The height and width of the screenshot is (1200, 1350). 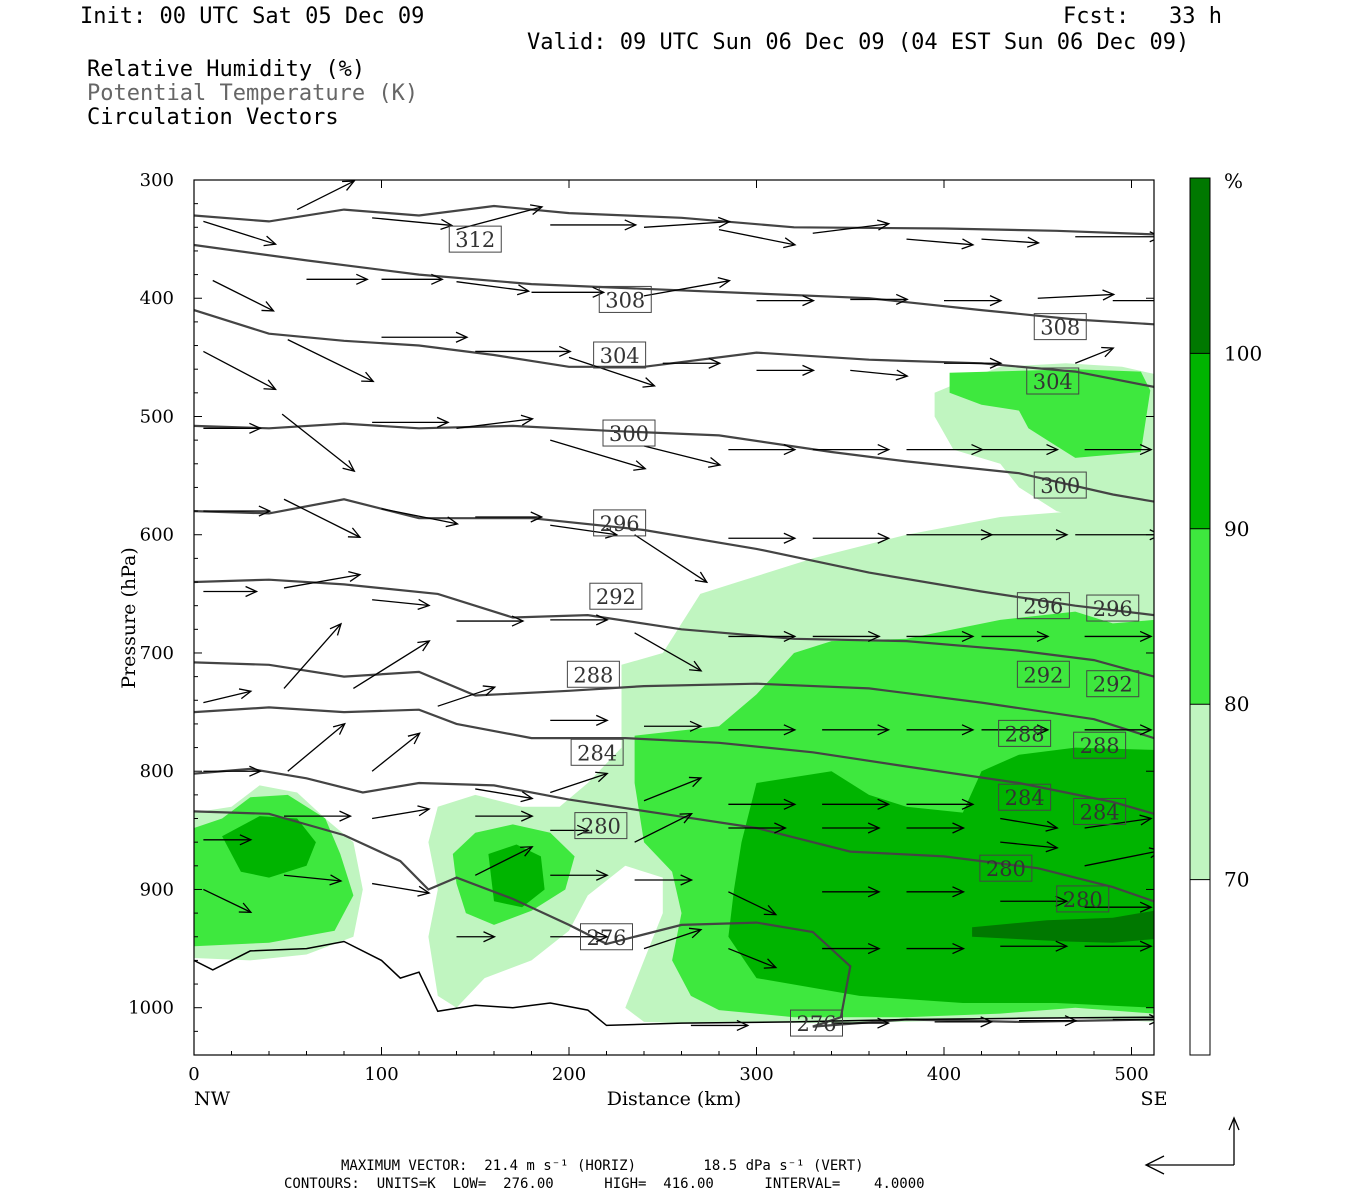 What do you see at coordinates (597, 753) in the screenshot?
I see `svg-text: 284` at bounding box center [597, 753].